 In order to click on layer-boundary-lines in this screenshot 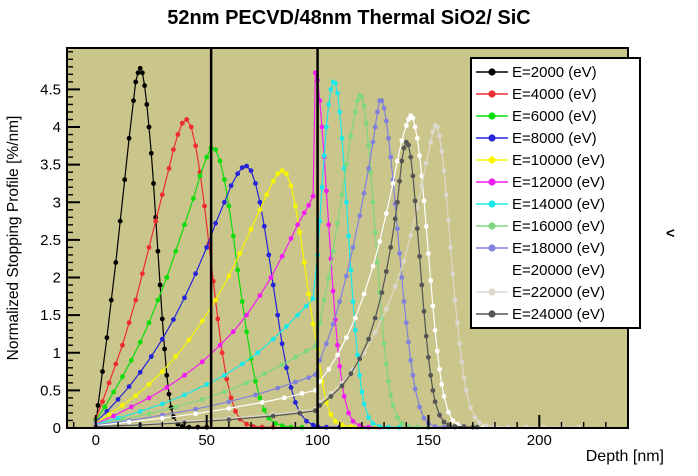, I will do `click(264, 238)`.